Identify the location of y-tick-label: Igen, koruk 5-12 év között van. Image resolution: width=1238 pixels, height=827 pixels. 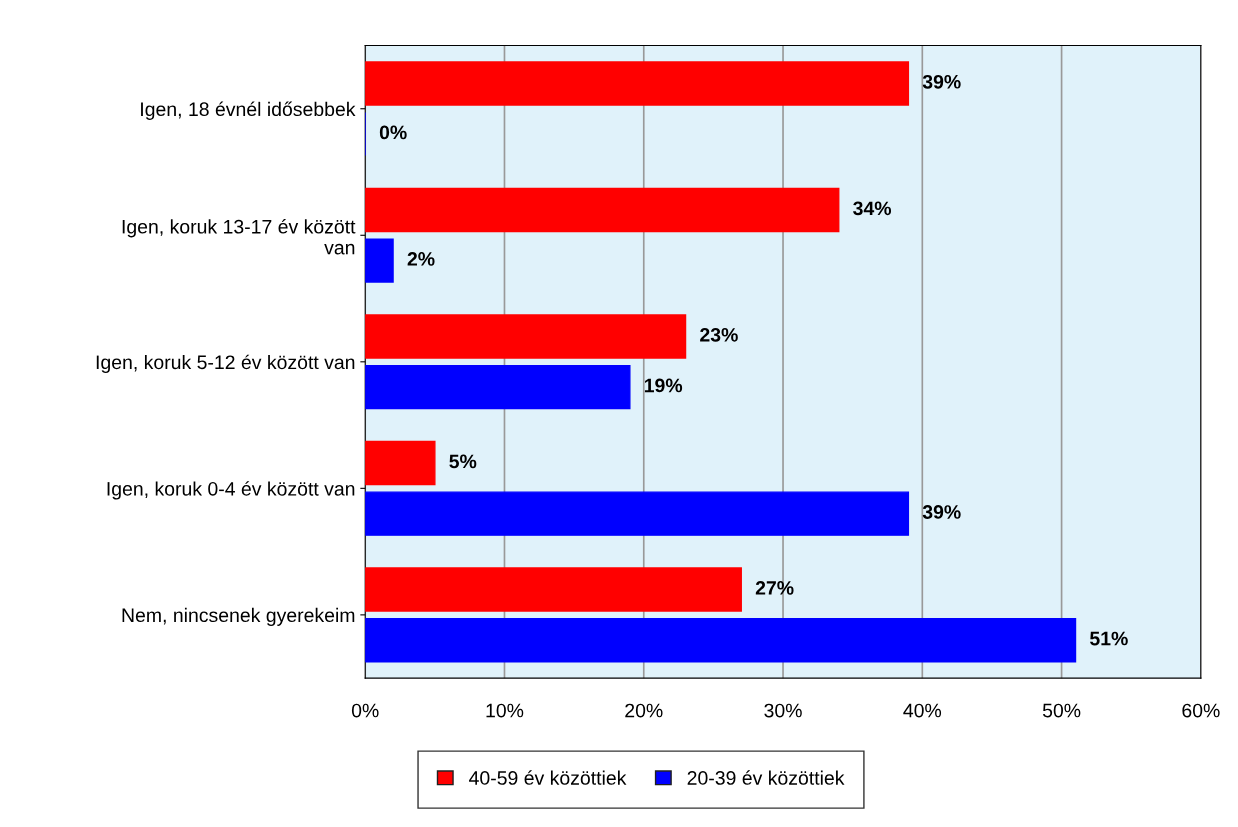
(225, 364).